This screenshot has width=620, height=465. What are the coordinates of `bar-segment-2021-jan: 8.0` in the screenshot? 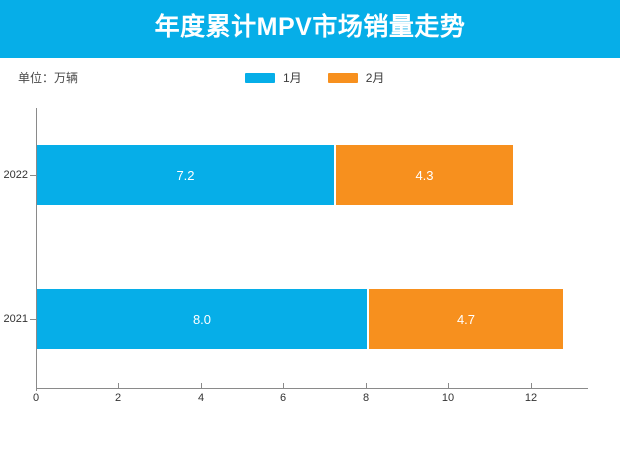 It's located at (202, 319).